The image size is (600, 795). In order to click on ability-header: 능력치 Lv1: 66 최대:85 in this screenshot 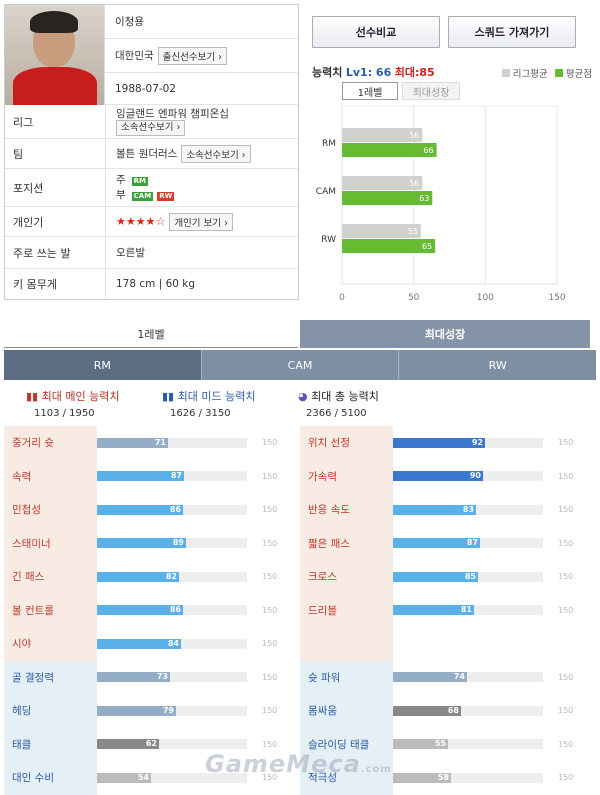, I will do `click(373, 72)`.